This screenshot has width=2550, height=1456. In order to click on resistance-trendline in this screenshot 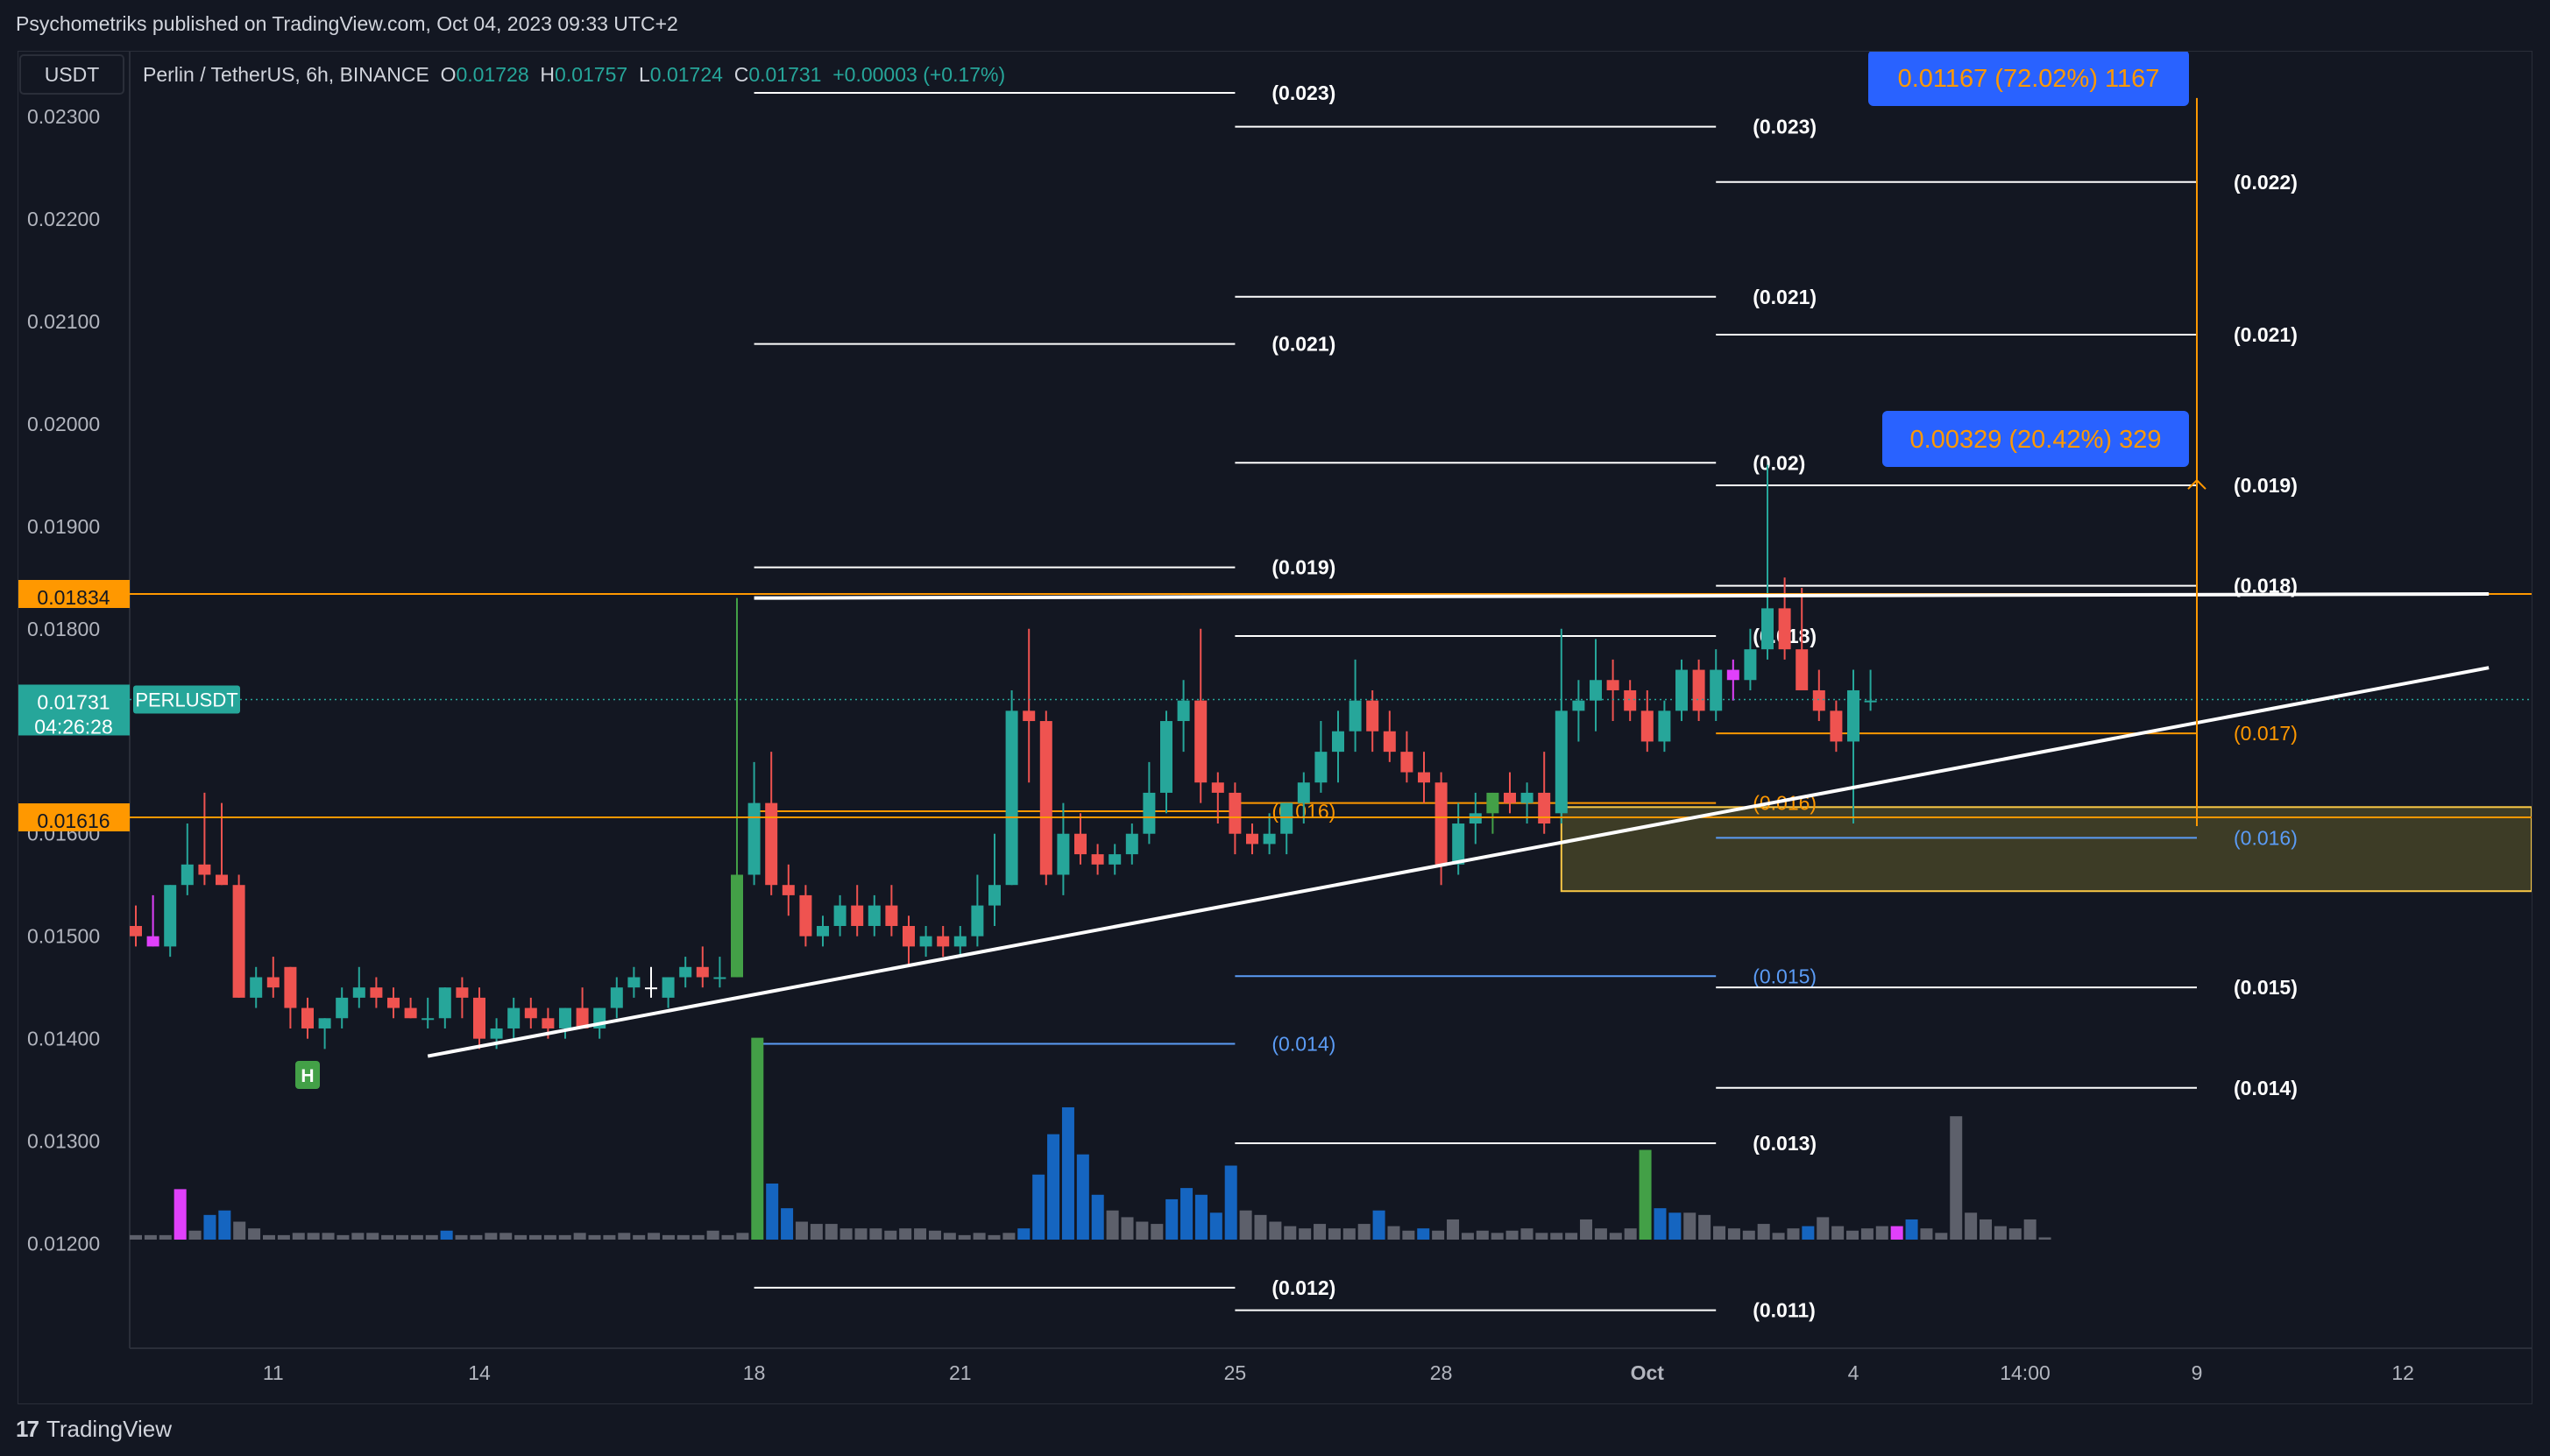, I will do `click(1622, 596)`.